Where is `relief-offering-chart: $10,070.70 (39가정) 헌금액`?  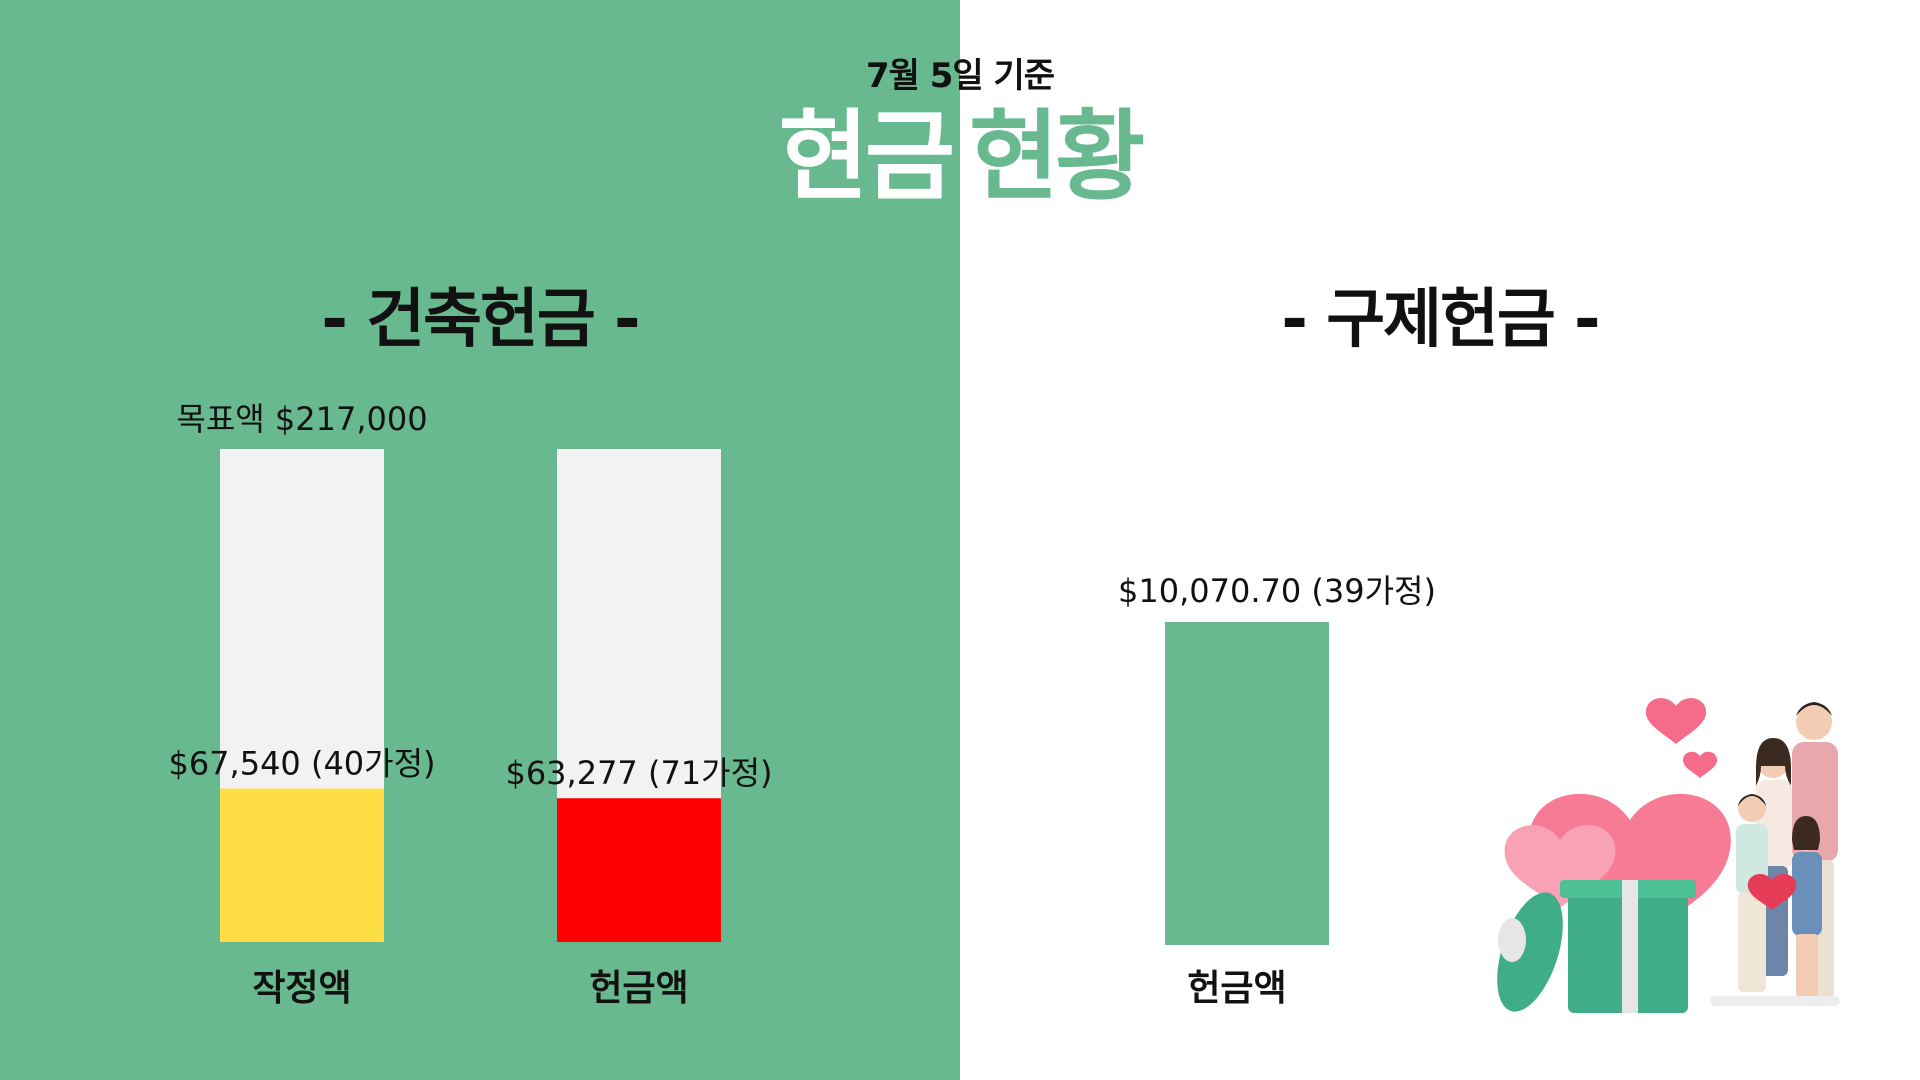
relief-offering-chart: $10,070.70 (39가정) 헌금액 is located at coordinates (1277, 790).